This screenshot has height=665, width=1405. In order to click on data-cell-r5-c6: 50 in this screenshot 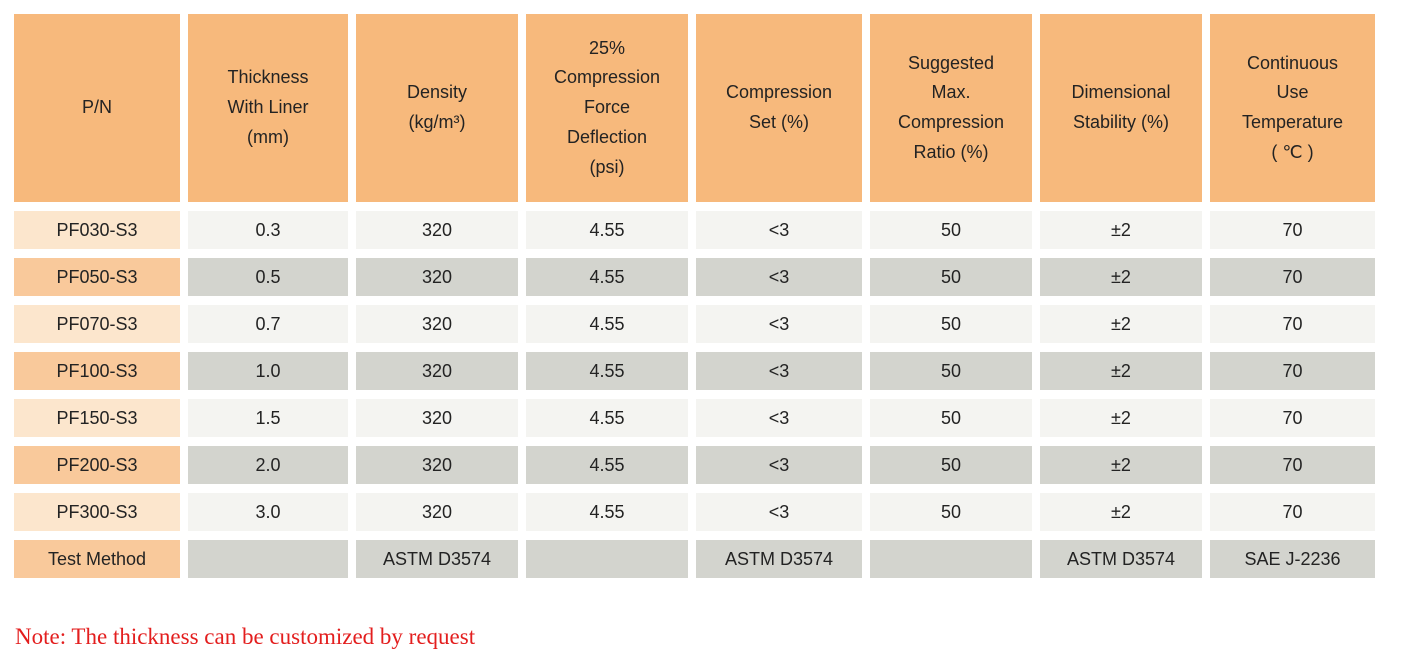, I will do `click(951, 418)`.